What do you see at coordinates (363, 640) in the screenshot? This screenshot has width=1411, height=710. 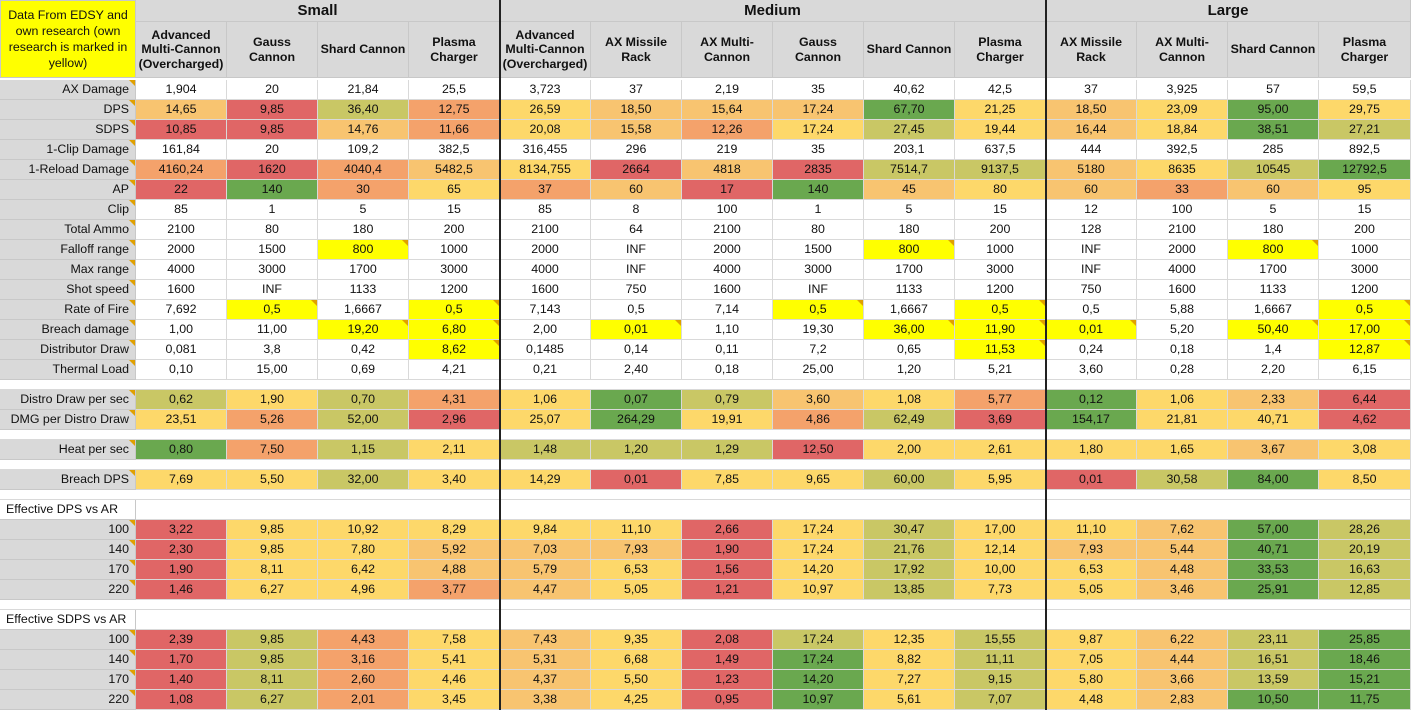 I see `data-cell: 4,43` at bounding box center [363, 640].